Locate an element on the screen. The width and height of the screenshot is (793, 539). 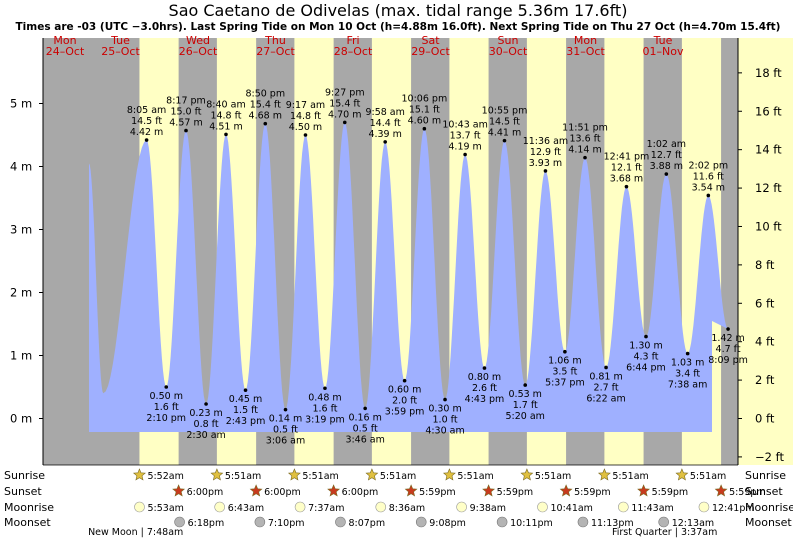
sunrise-time: 5:52am is located at coordinates (165, 476).